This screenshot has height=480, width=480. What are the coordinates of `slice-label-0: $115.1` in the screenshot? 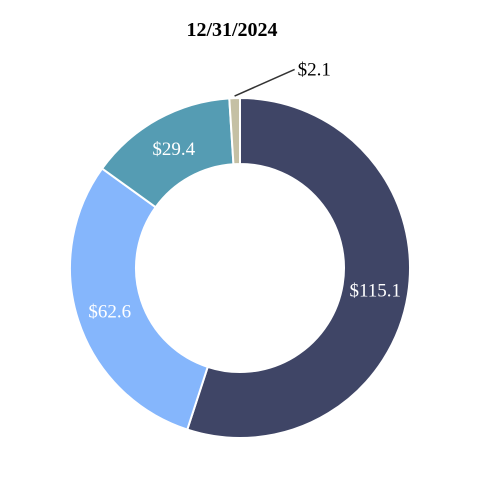 It's located at (376, 291).